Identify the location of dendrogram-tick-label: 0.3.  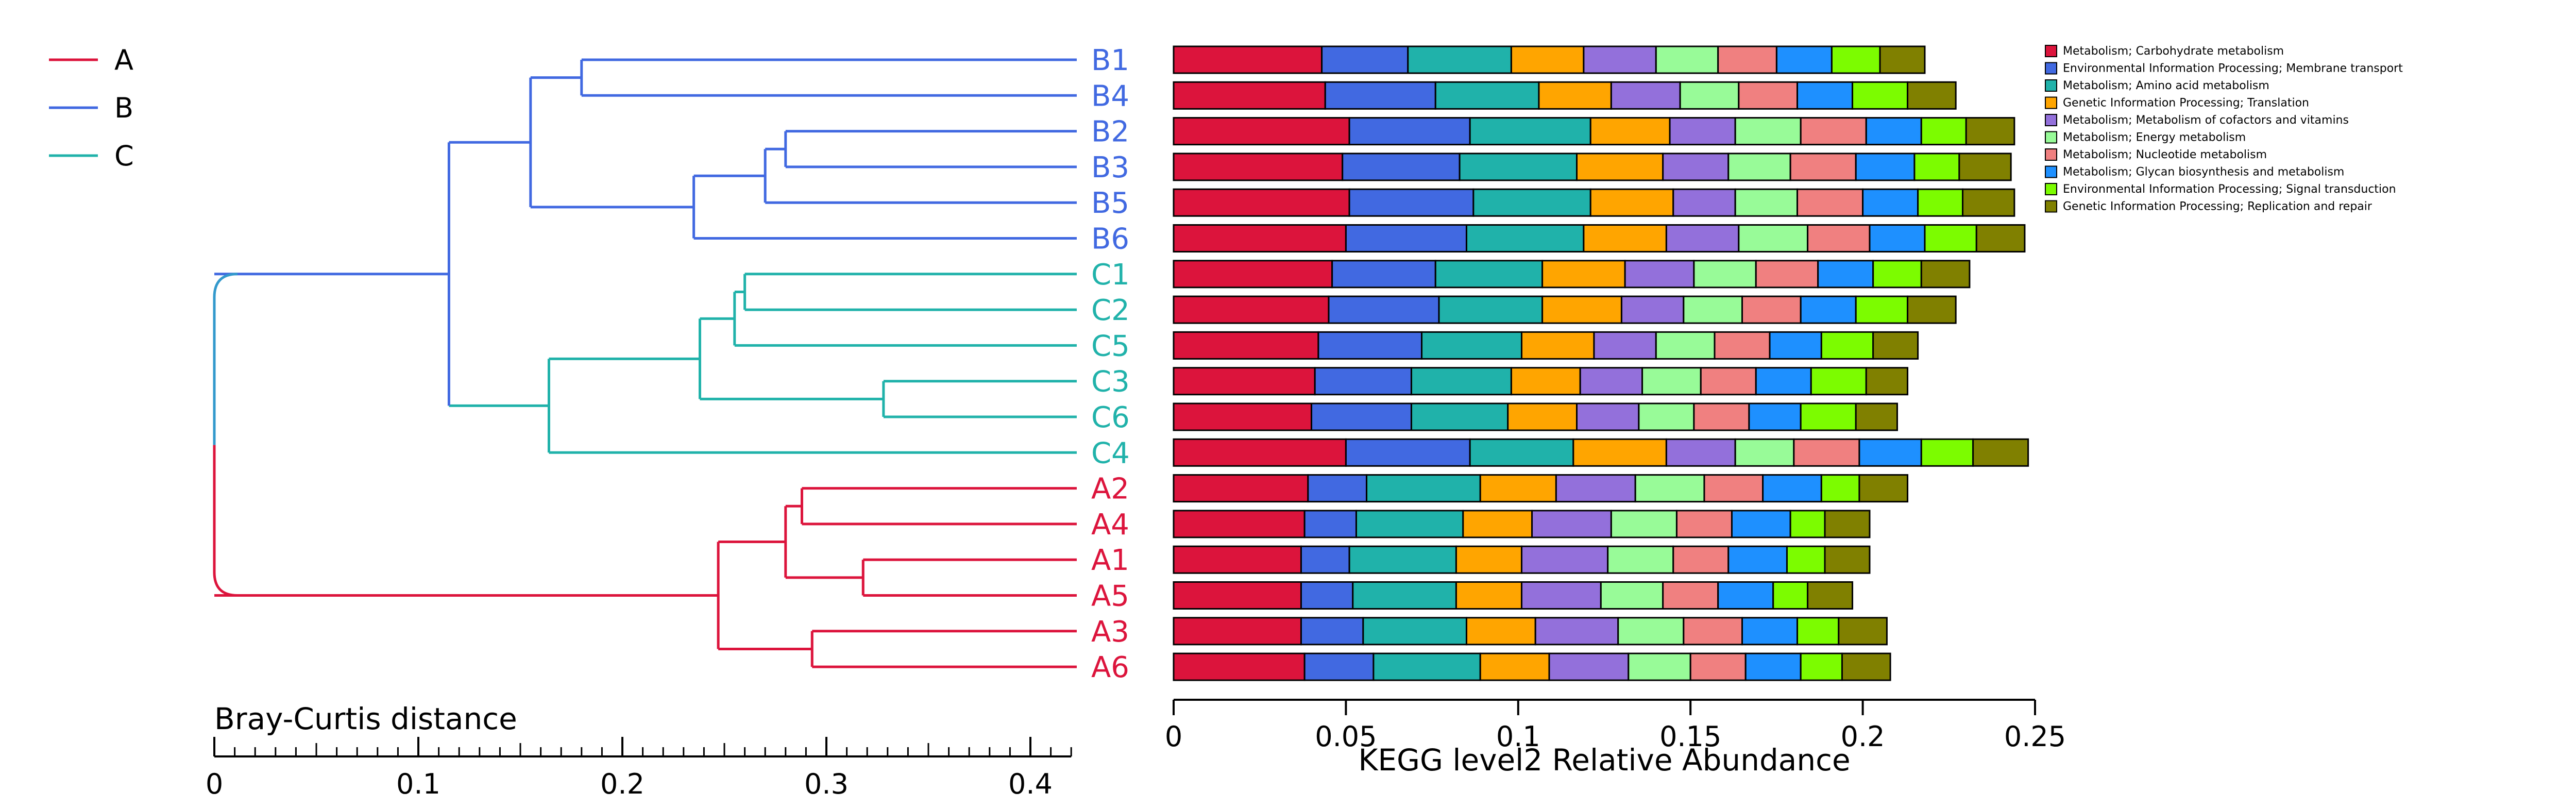
(826, 784).